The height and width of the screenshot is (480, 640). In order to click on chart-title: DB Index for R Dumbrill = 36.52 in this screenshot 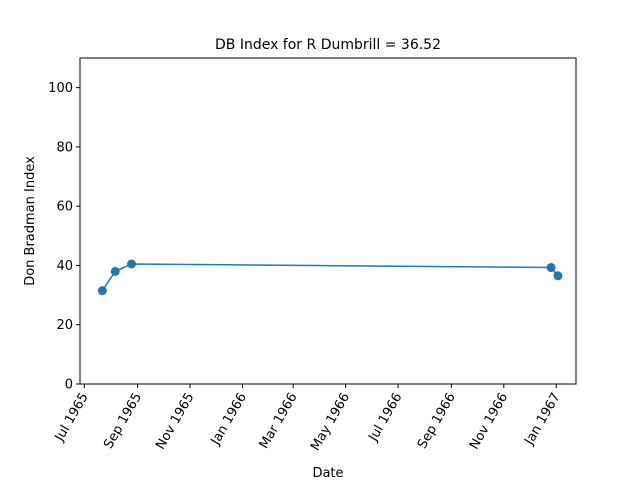, I will do `click(328, 45)`.